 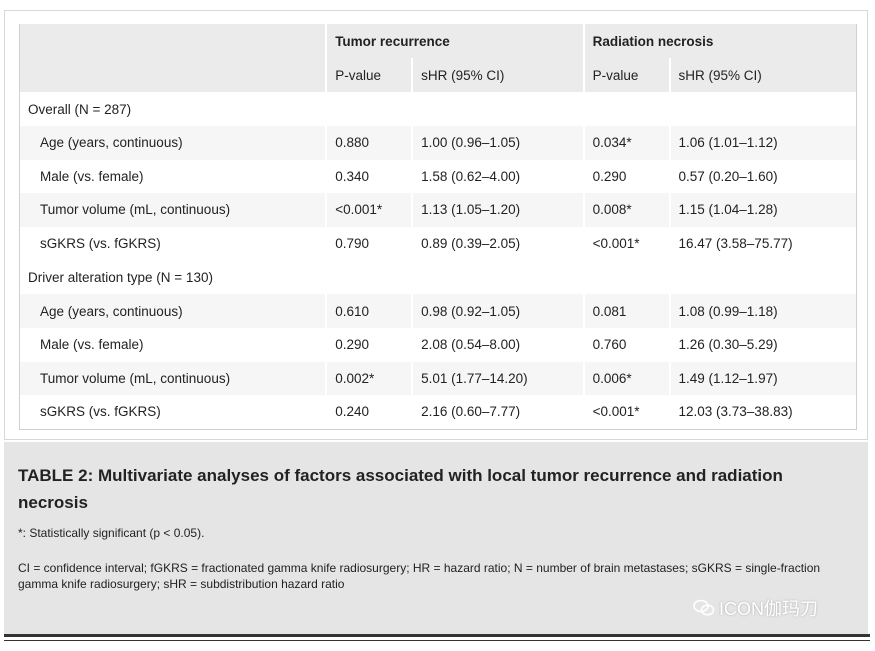 What do you see at coordinates (768, 609) in the screenshot?
I see `watermark-text: ICON伽玛刀` at bounding box center [768, 609].